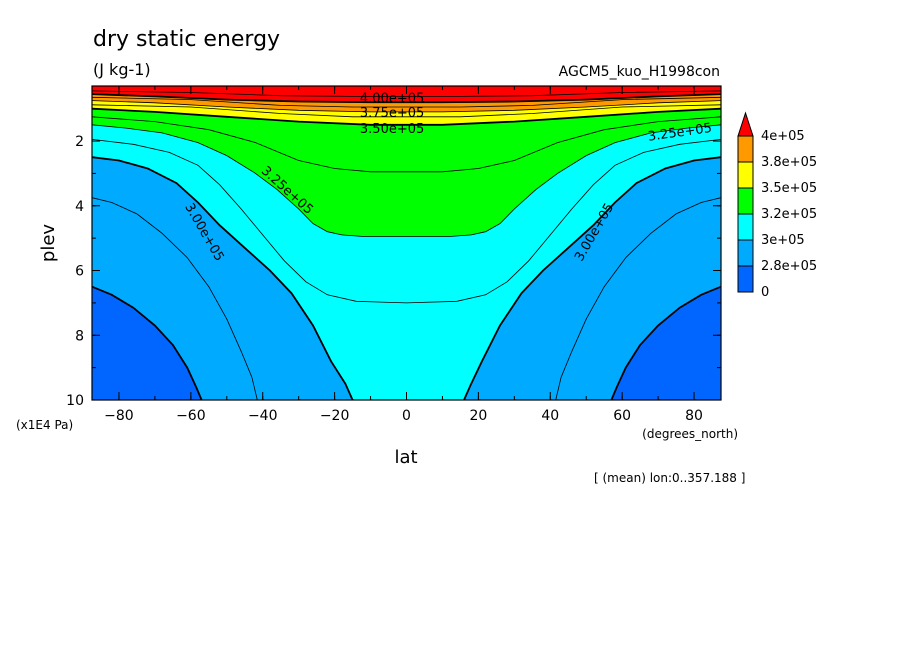 The height and width of the screenshot is (654, 904). Describe the element at coordinates (405, 457) in the screenshot. I see `x-axis-label: lat` at that location.